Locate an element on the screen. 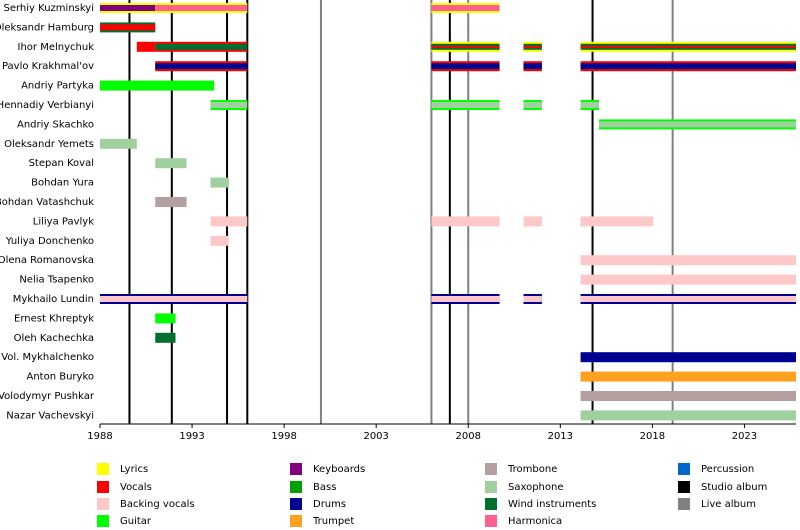  member-name: Oleksandr Yemets is located at coordinates (49, 144).